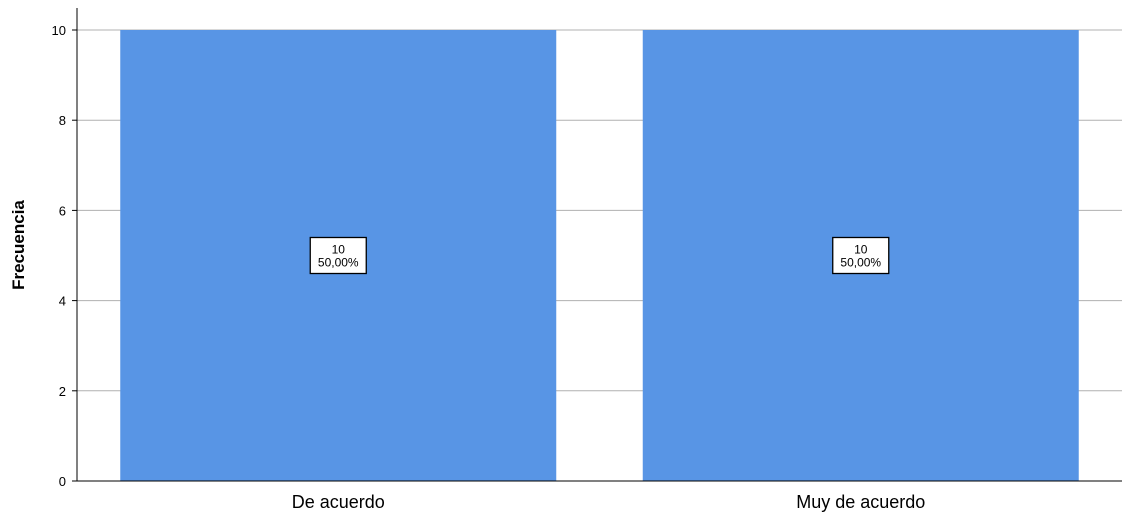  I want to click on y-tick-label: 10, so click(59, 30).